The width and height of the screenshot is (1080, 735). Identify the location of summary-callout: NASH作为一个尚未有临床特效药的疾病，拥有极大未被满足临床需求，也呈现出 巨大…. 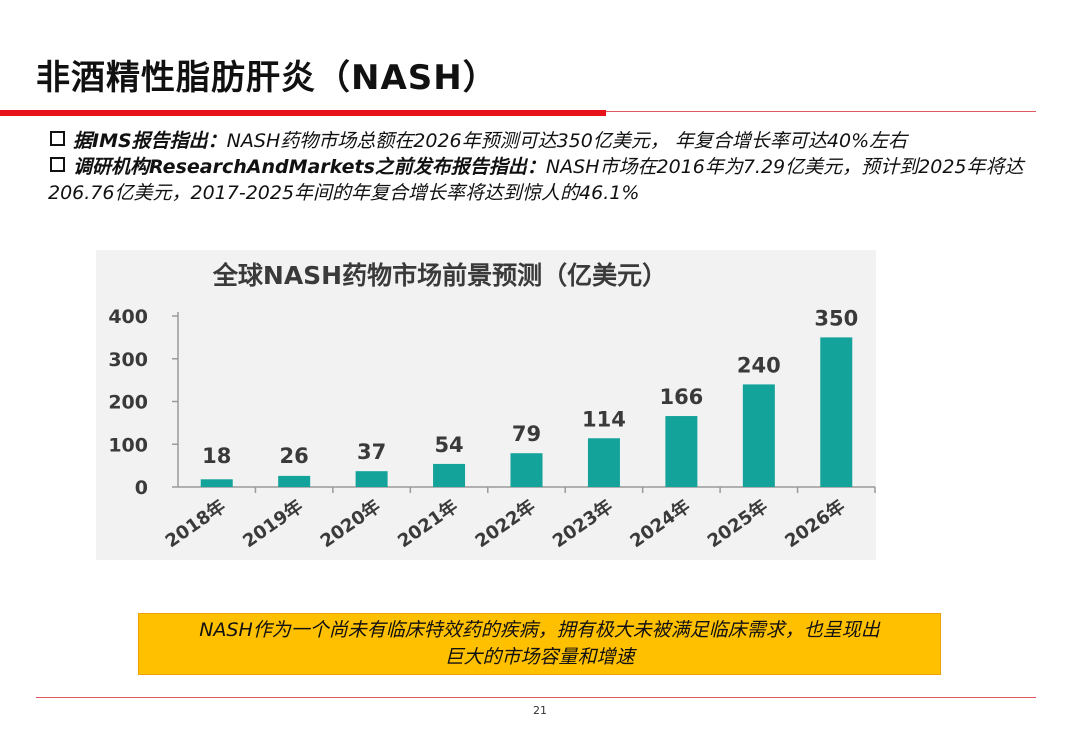
(539, 644).